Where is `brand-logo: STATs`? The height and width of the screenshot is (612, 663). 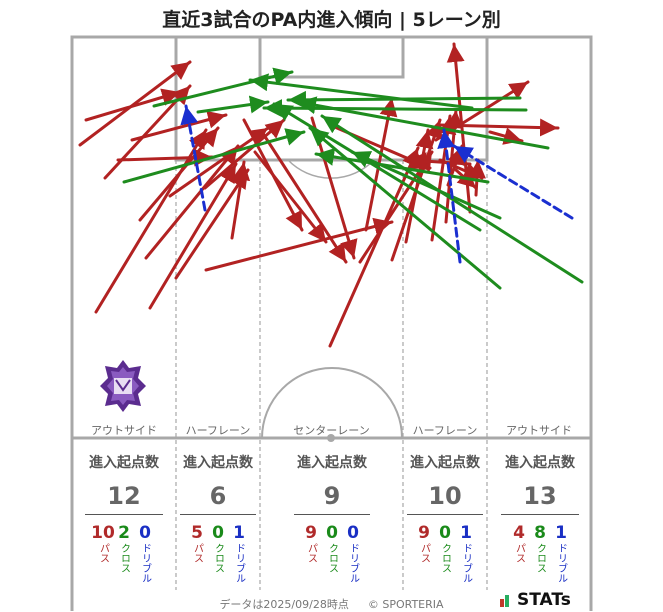
brand-logo: STATs is located at coordinates (544, 600).